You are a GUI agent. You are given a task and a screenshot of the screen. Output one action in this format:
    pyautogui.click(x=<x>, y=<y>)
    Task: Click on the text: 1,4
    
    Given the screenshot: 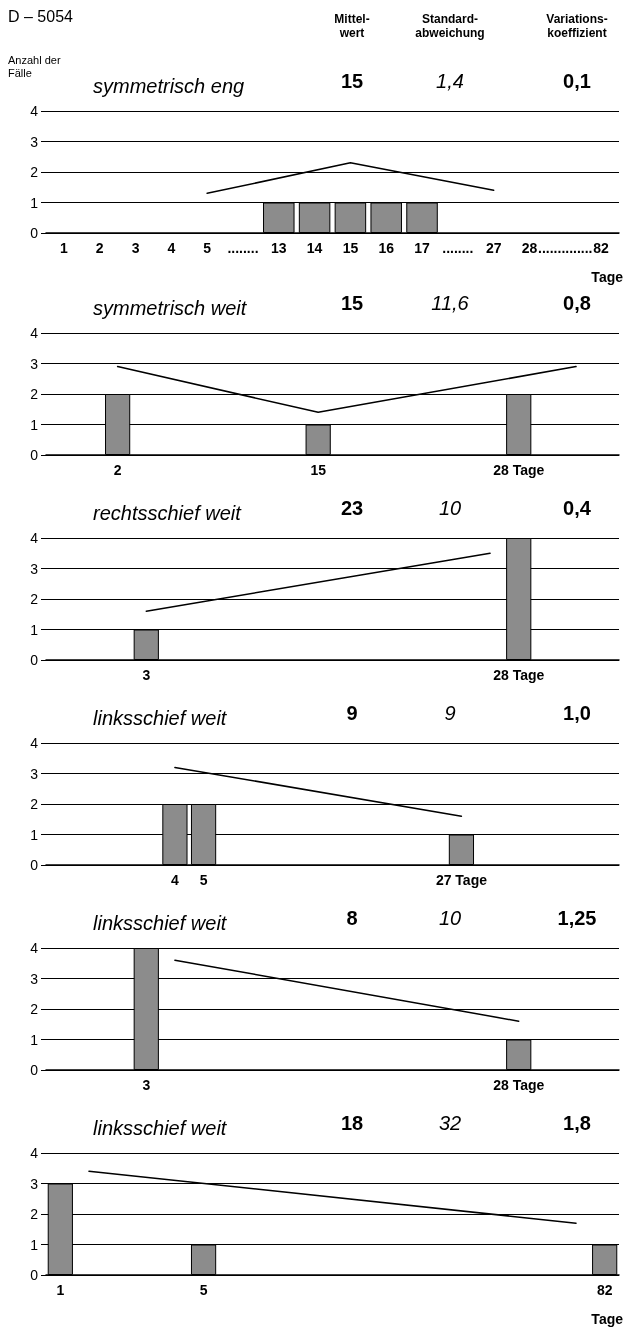 What is the action you would take?
    pyautogui.click(x=450, y=81)
    